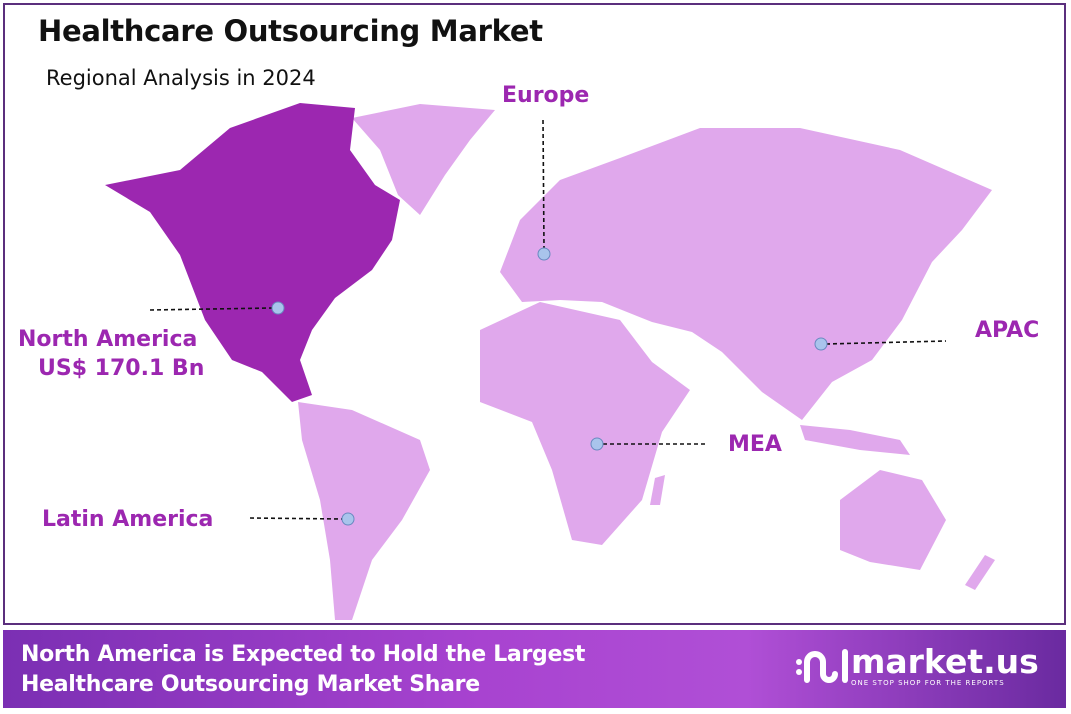 This screenshot has width=1071, height=714. I want to click on apac-marker, so click(821, 344).